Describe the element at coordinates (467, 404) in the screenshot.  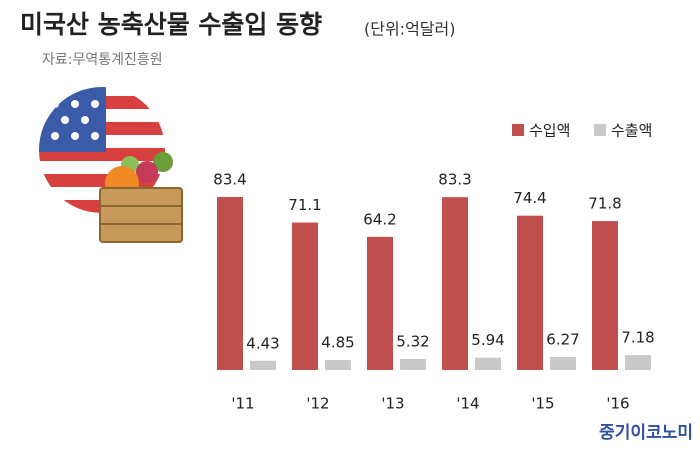
I see `x-tick-label: '14` at that location.